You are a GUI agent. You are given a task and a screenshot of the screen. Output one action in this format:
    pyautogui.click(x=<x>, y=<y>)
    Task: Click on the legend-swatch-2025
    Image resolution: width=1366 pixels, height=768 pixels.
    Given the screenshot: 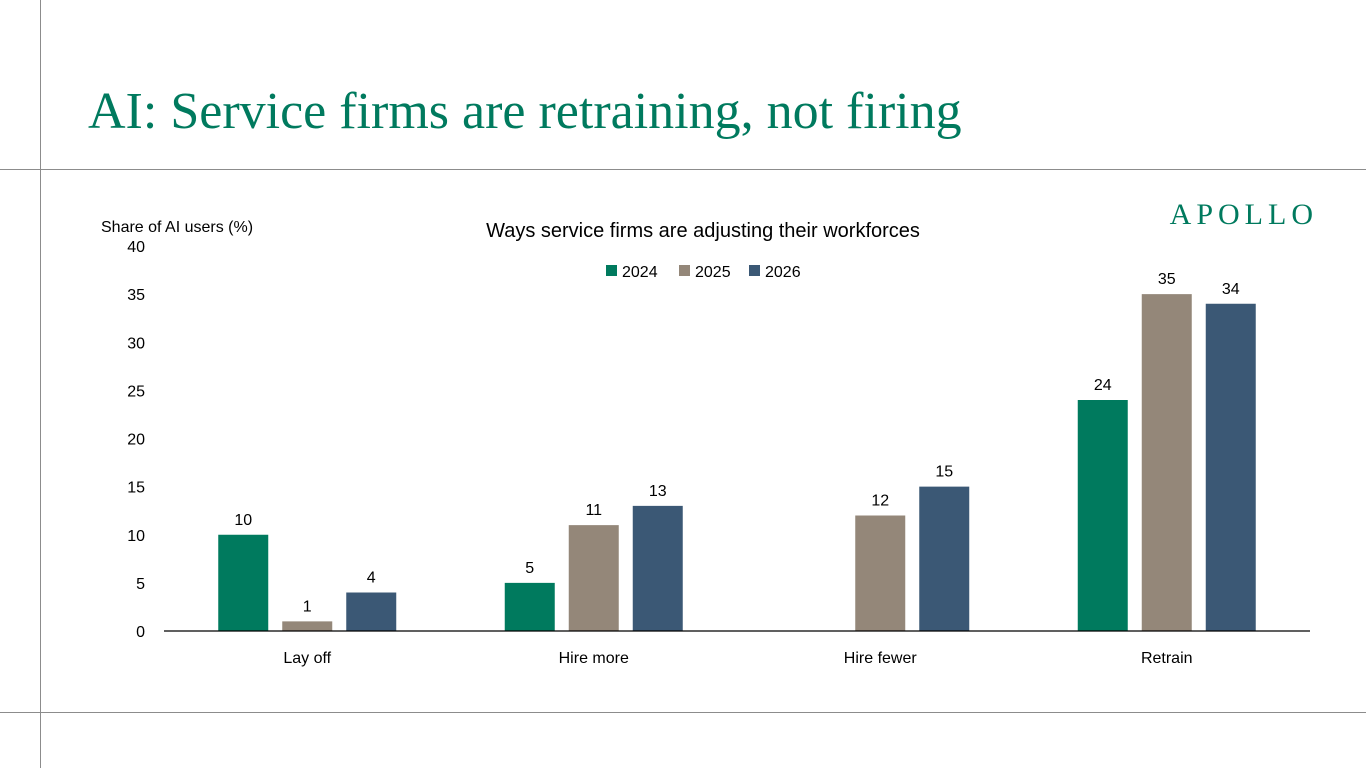 What is the action you would take?
    pyautogui.click(x=684, y=270)
    